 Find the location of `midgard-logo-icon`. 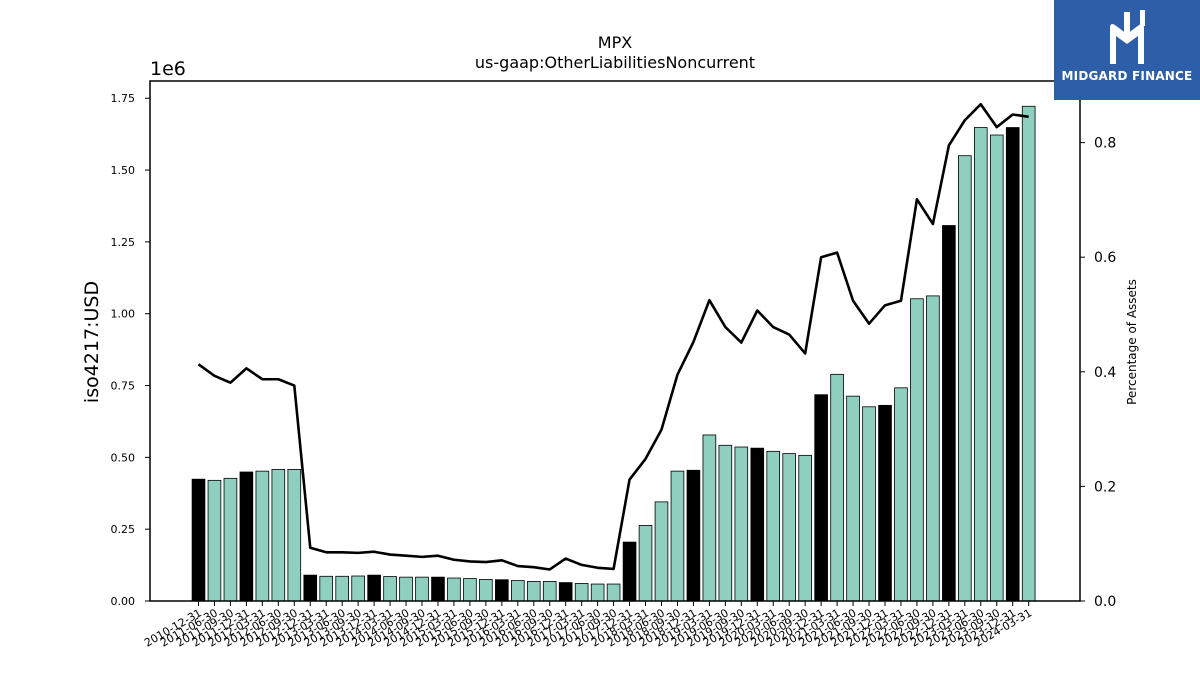

midgard-logo-icon is located at coordinates (1127, 37).